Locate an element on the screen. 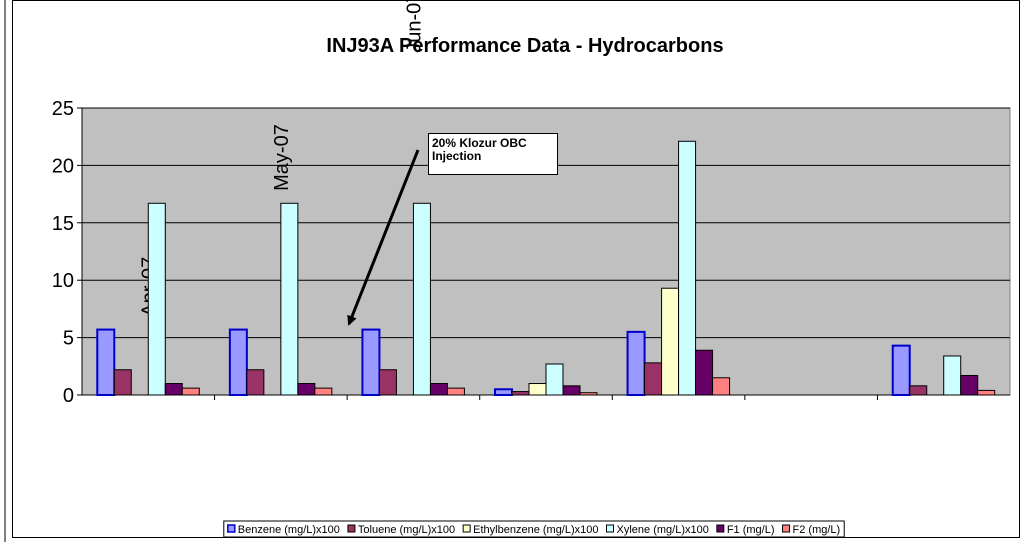  y-tick-label: 15 is located at coordinates (63, 224).